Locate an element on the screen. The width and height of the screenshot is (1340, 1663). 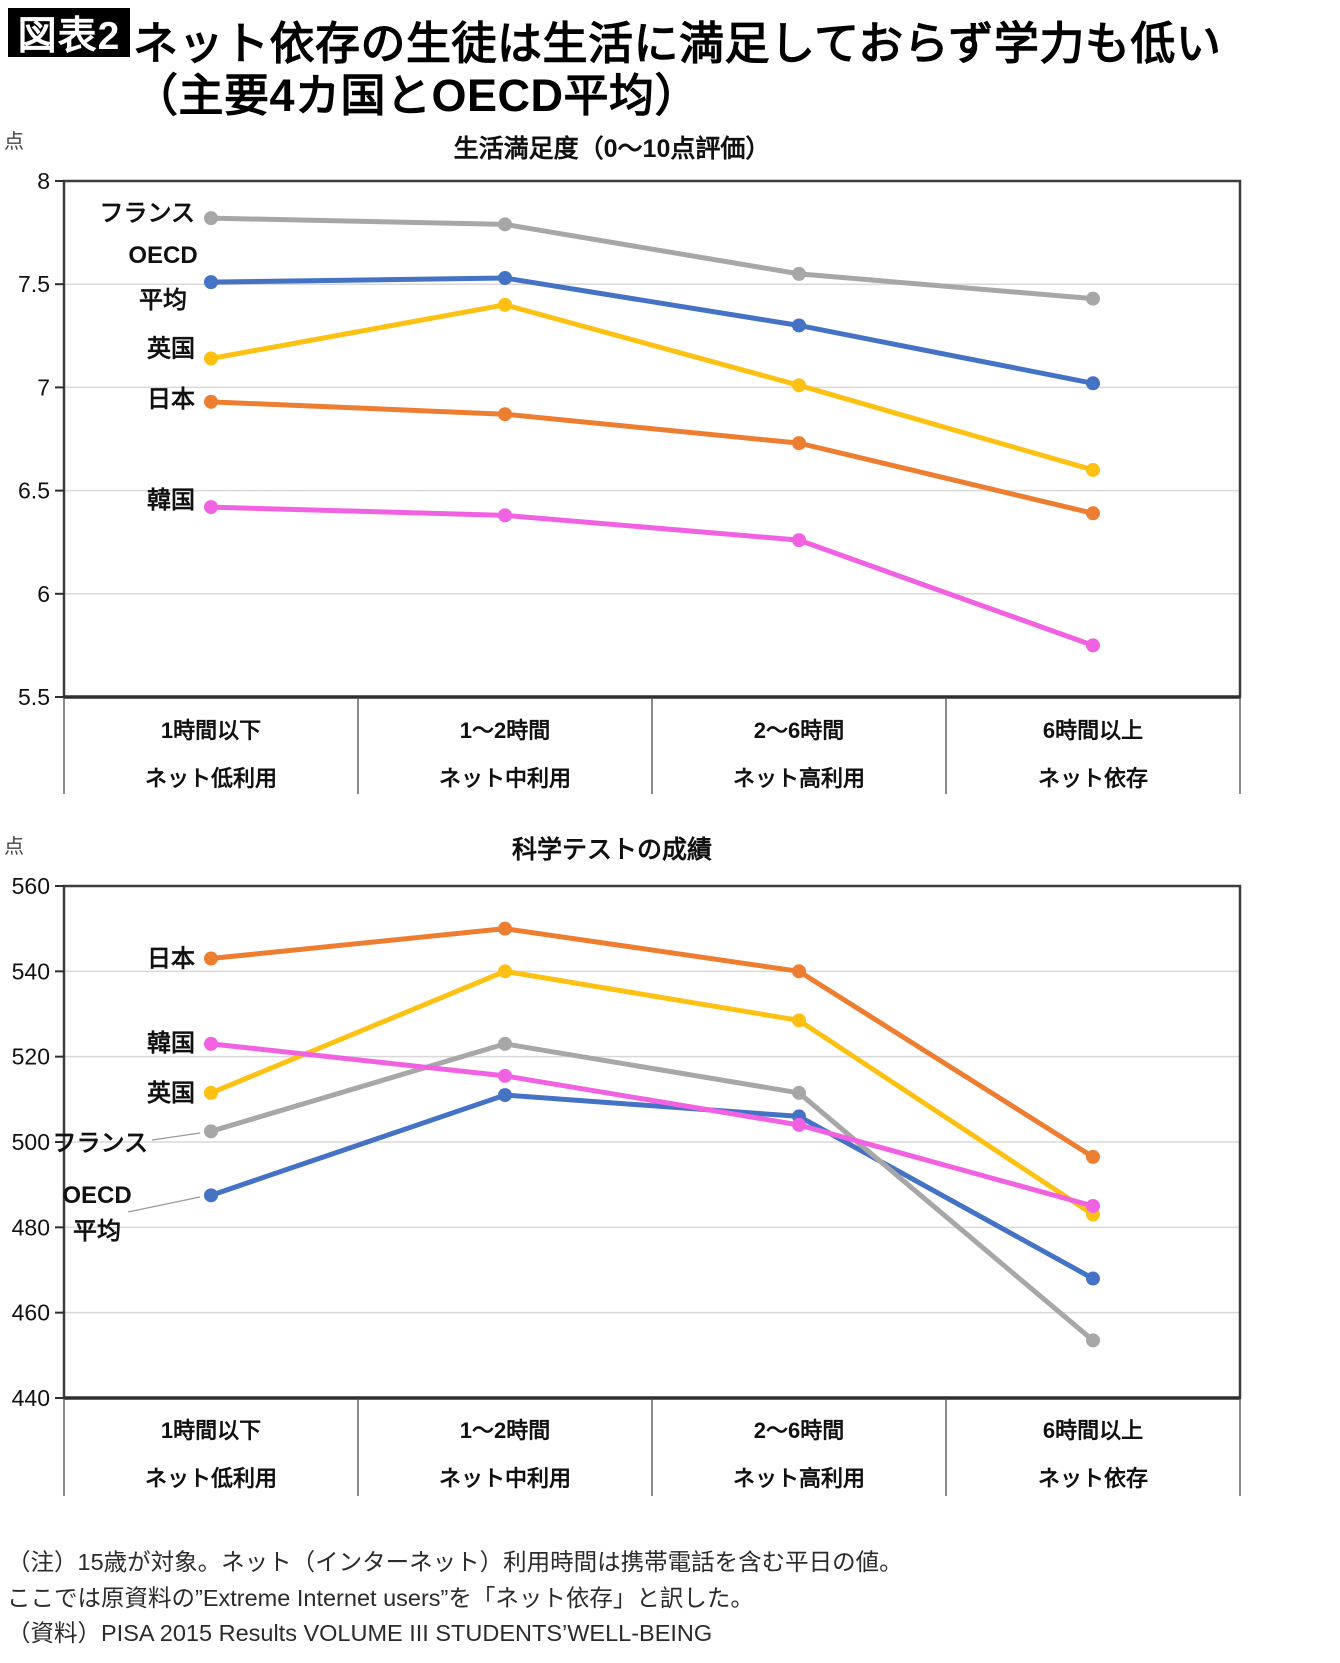
y-tick-label: 8 is located at coordinates (43, 181).